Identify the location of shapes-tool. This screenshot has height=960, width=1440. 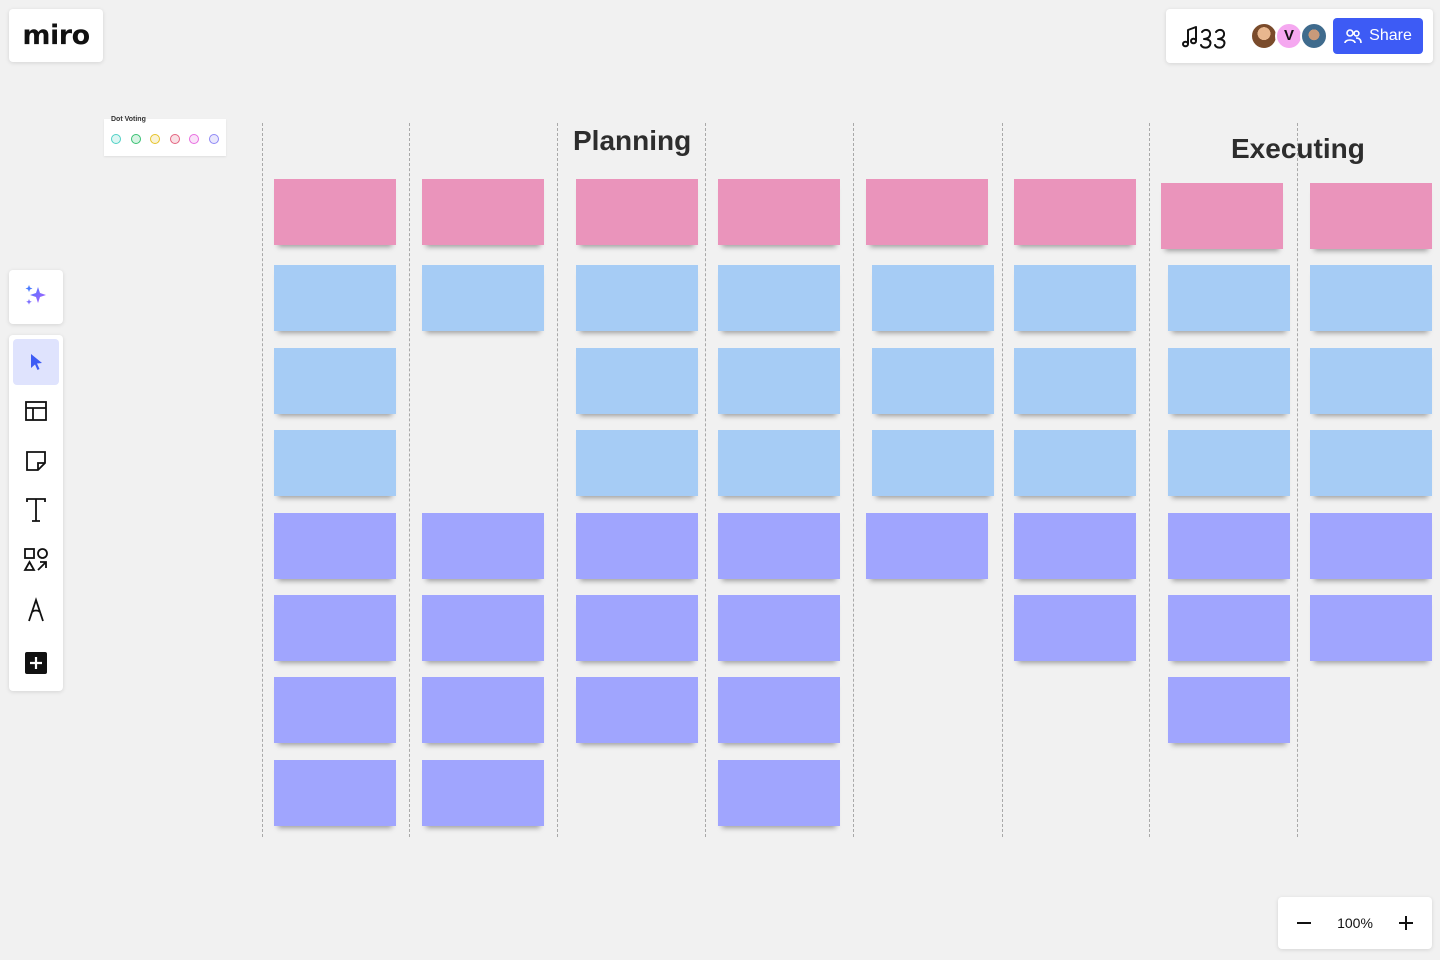
(36, 560).